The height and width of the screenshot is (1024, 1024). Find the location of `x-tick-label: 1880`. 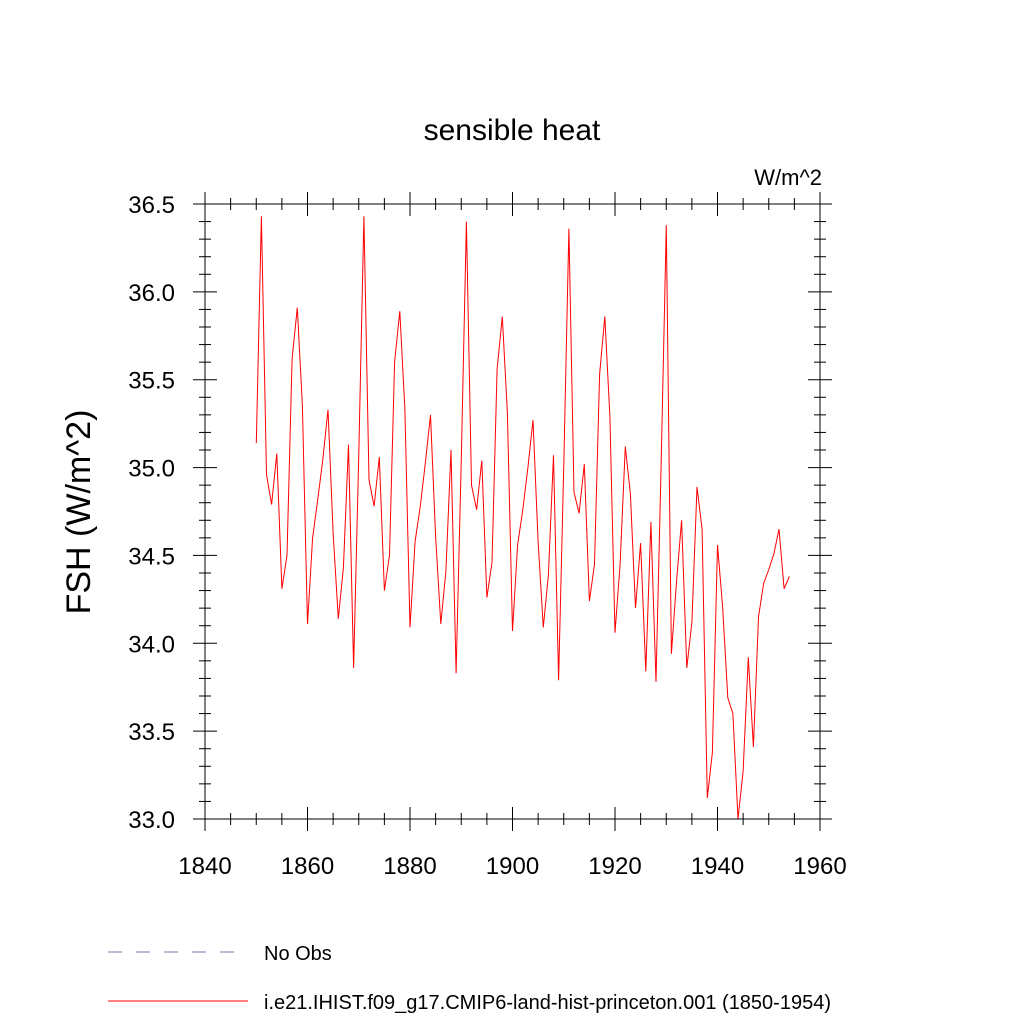

x-tick-label: 1880 is located at coordinates (409, 866).